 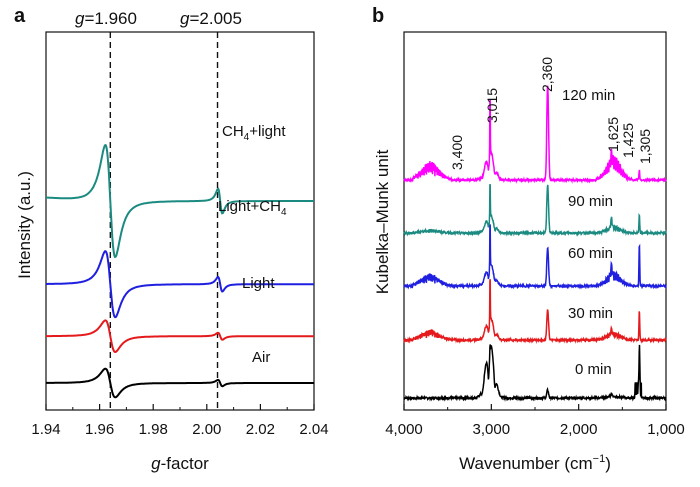 What do you see at coordinates (590, 201) in the screenshot?
I see `series-label-90-min: 90 min` at bounding box center [590, 201].